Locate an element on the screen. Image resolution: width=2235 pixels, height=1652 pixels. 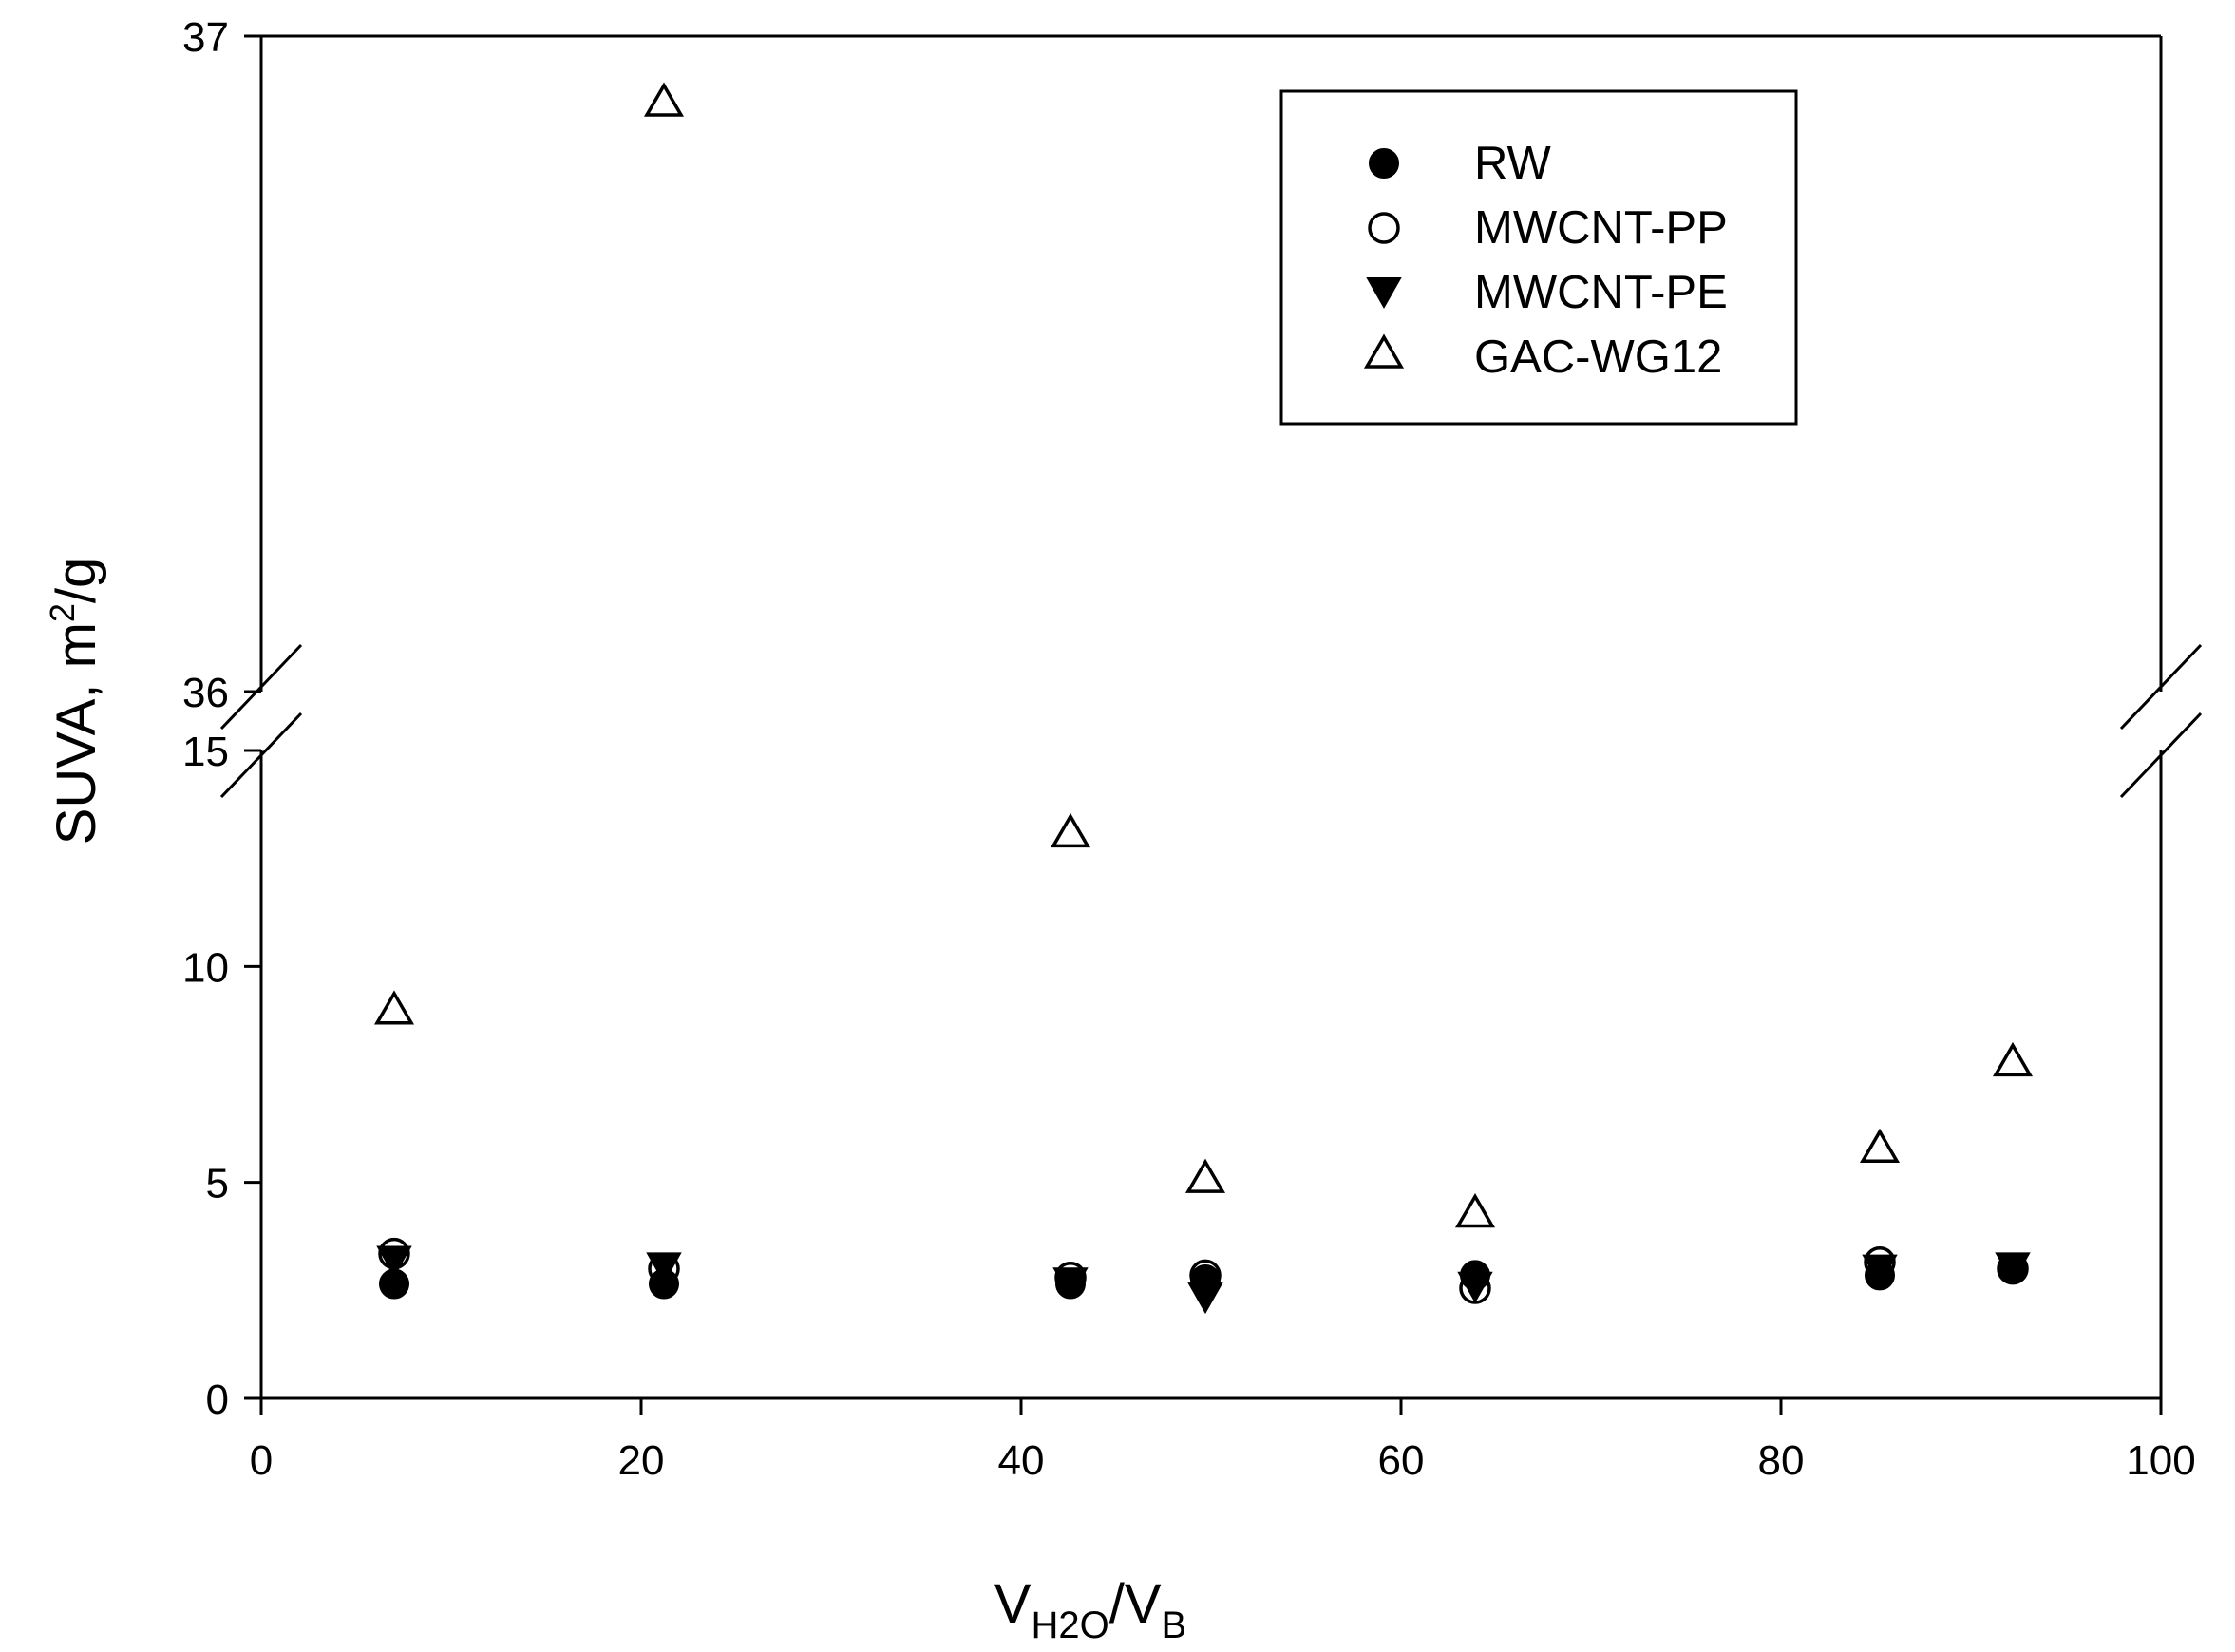
y-tick-label-10: 10 is located at coordinates (206, 967).